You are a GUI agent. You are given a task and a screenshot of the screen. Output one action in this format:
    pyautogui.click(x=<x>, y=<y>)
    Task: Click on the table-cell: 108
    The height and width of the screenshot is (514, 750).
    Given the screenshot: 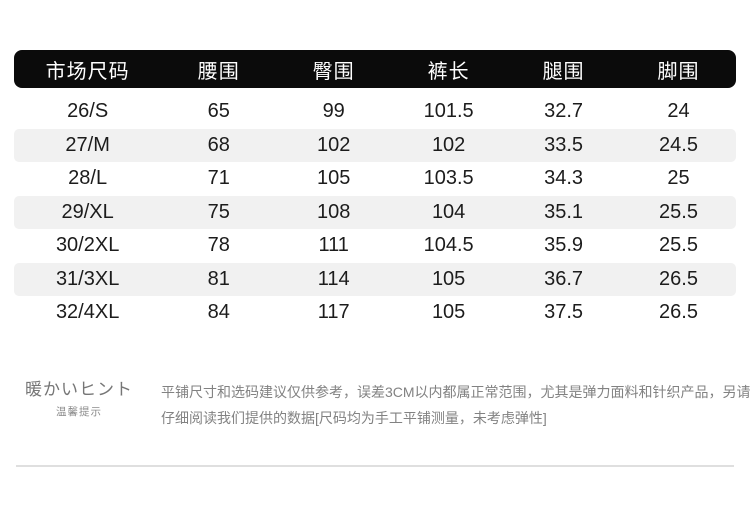 What is the action you would take?
    pyautogui.click(x=334, y=211)
    